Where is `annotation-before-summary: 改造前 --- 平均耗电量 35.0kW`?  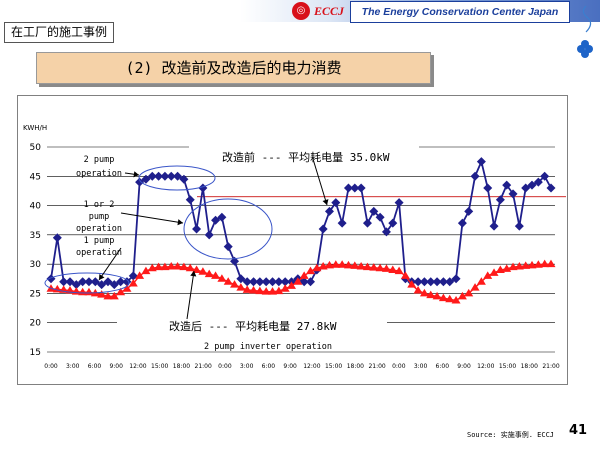
annotation-before-summary: 改造前 --- 平均耗电量 35.0kW is located at coordinates (306, 157).